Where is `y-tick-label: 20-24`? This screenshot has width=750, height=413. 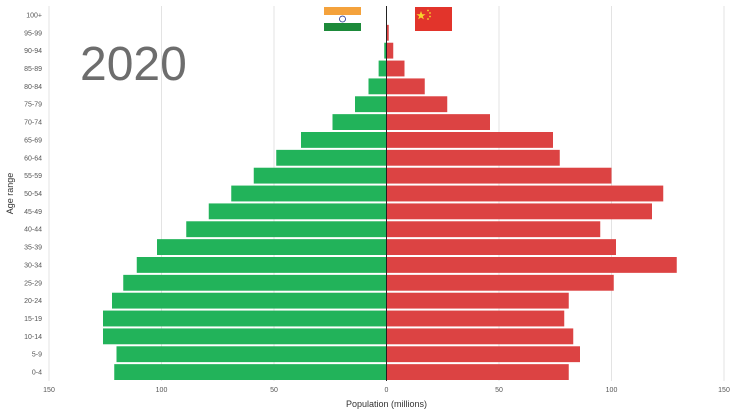
y-tick-label: 20-24 is located at coordinates (33, 301).